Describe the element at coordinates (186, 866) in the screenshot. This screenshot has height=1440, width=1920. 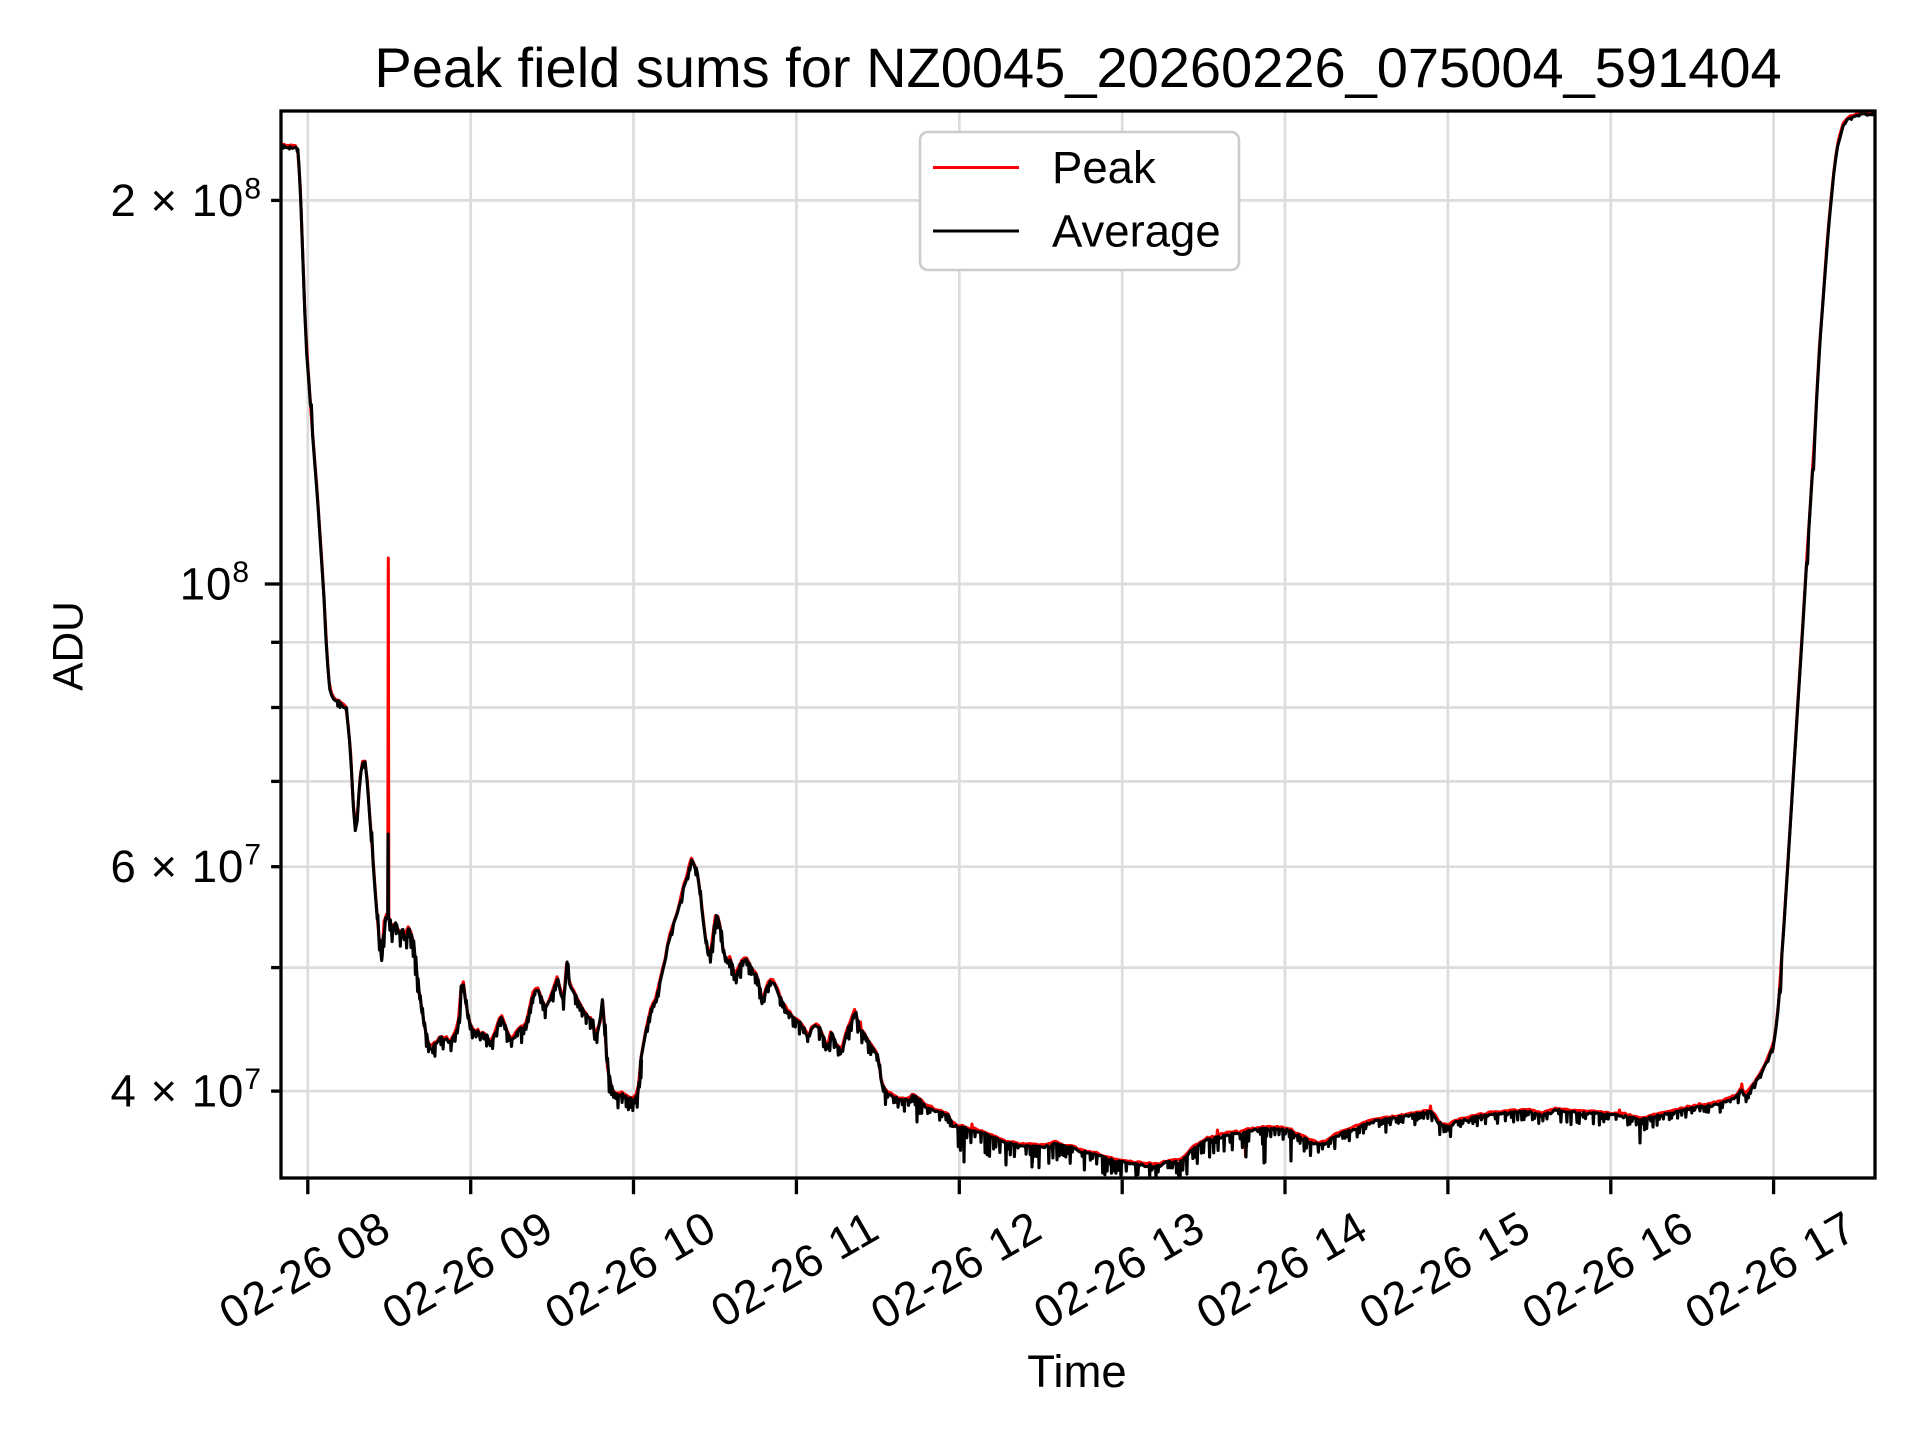
I see `svg-text: 6 × 107` at that location.